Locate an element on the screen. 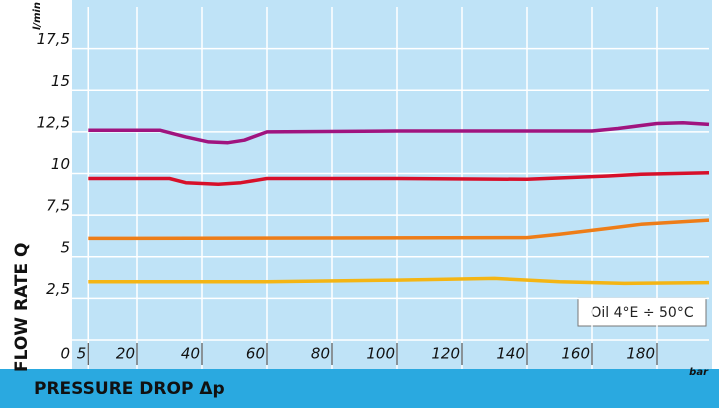  x-tick-label: 140 is located at coordinates (510, 354).